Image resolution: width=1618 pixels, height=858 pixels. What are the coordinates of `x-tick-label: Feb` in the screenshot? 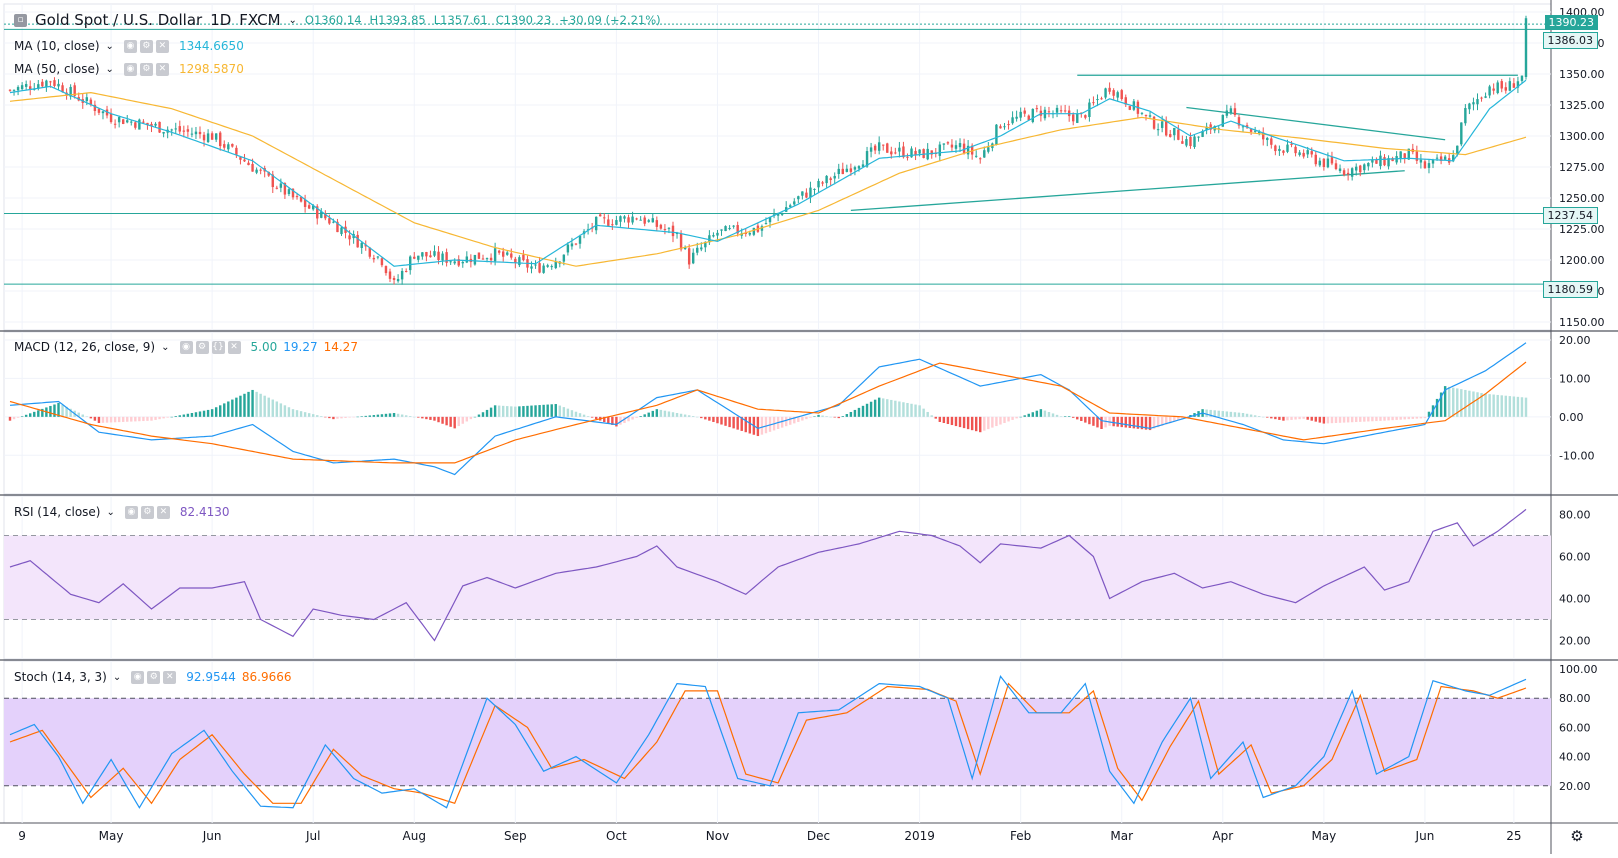 It's located at (1020, 836).